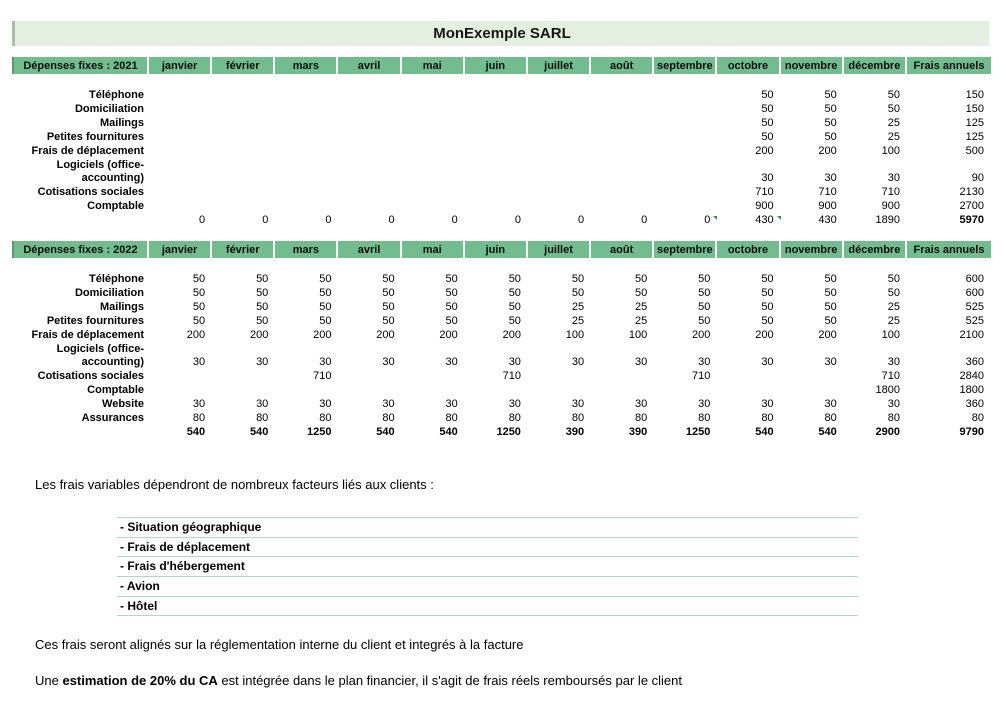  I want to click on total-cell: 430, so click(827, 220).